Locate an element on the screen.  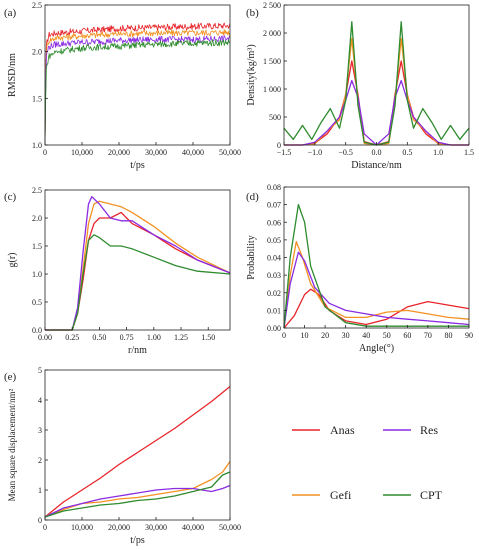
x-tick-label: 1.50 is located at coordinates (208, 337).